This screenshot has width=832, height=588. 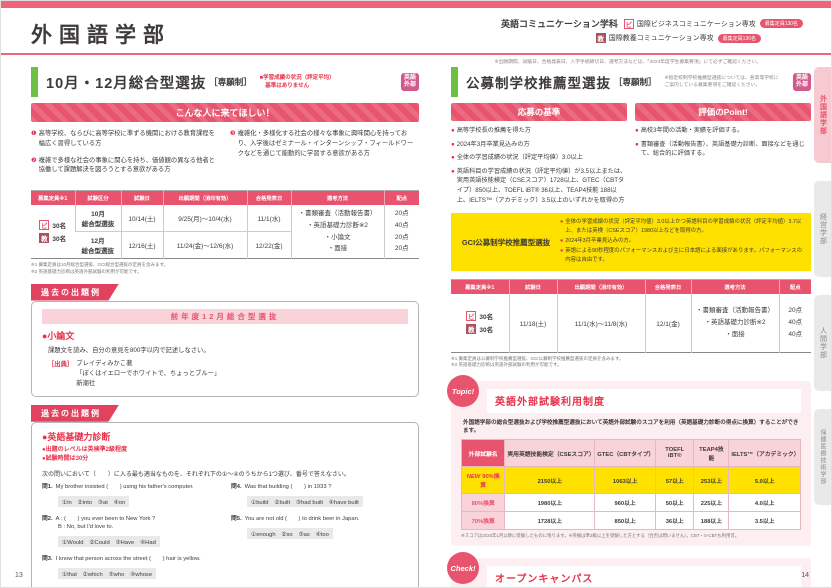 What do you see at coordinates (483, 521) in the screenshot?
I see `row-label: 70%換算` at bounding box center [483, 521].